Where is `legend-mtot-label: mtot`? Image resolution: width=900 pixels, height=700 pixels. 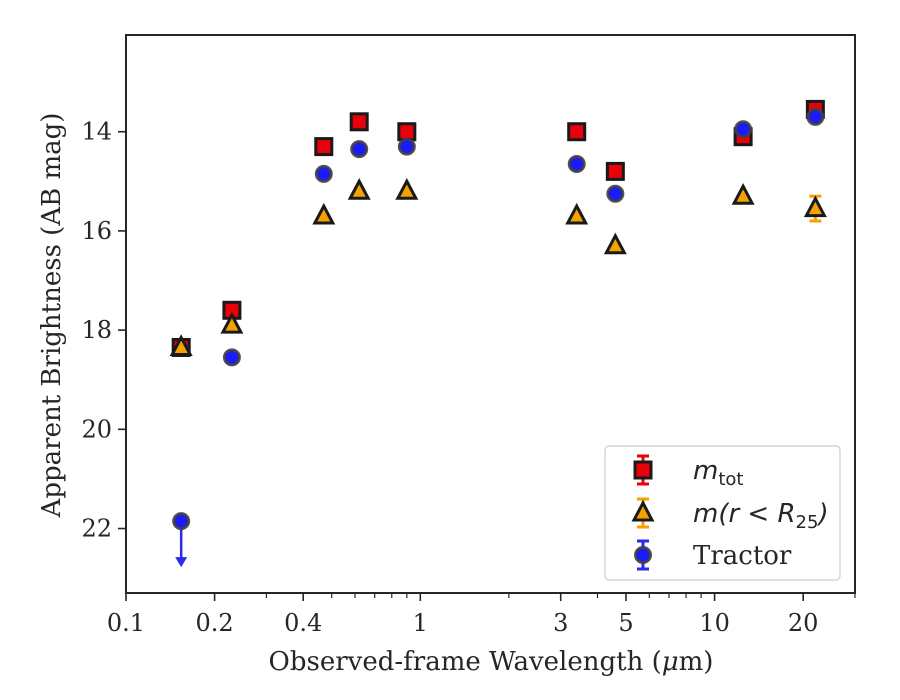 legend-mtot-label: mtot is located at coordinates (718, 473).